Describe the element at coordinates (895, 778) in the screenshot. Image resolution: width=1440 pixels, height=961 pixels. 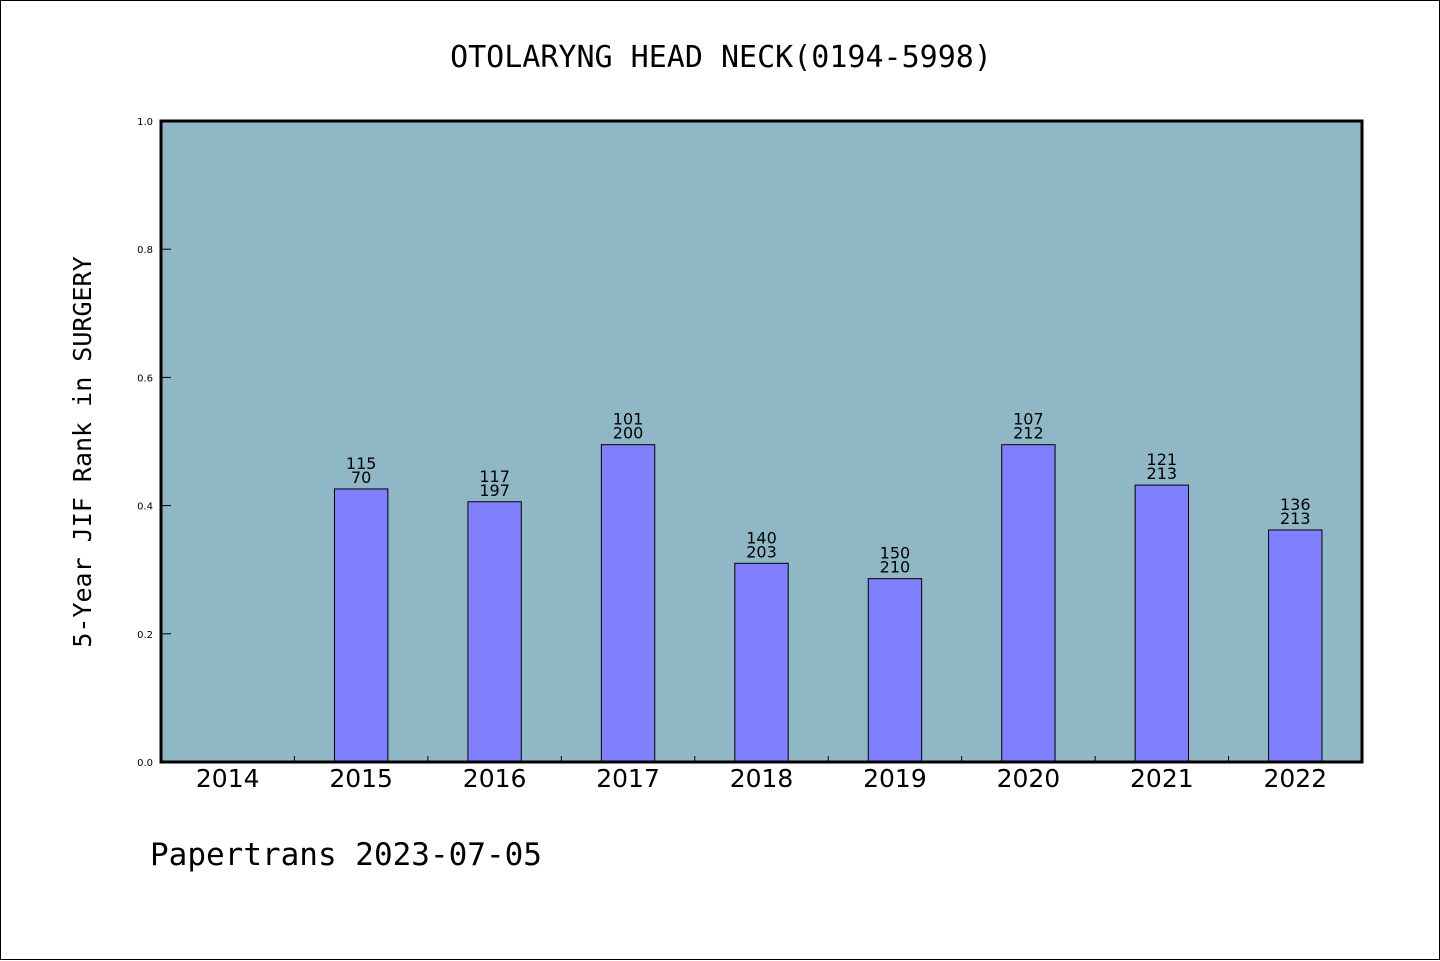
I see `x-tick-label: 2019` at that location.